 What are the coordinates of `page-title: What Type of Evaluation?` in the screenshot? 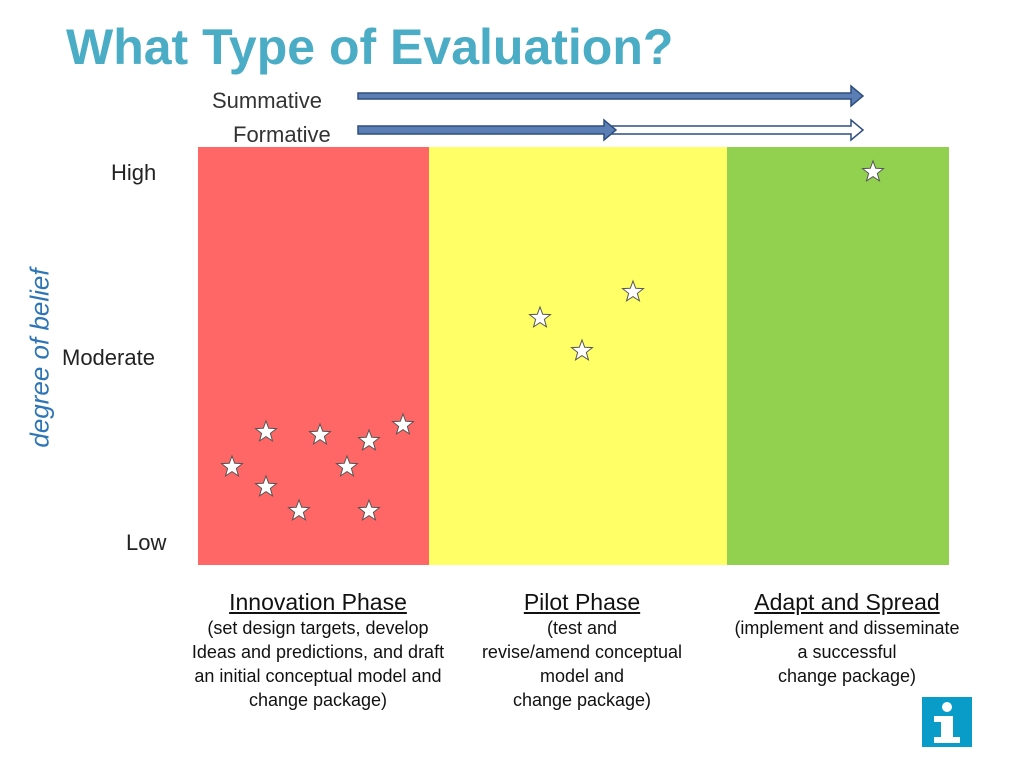 It's located at (370, 47).